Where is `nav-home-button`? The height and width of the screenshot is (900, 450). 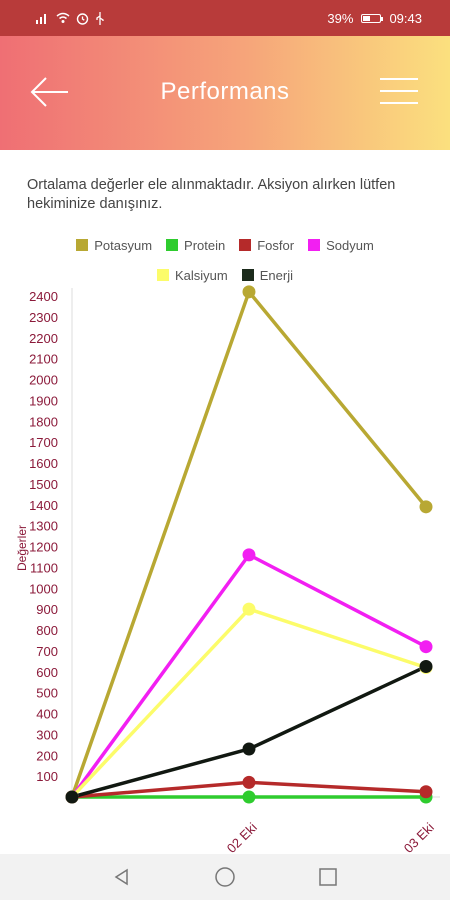 nav-home-button is located at coordinates (225, 877).